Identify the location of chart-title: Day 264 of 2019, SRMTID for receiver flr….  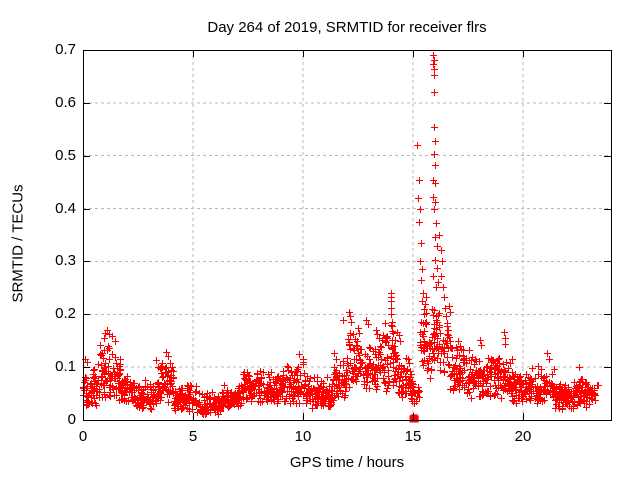
(347, 27).